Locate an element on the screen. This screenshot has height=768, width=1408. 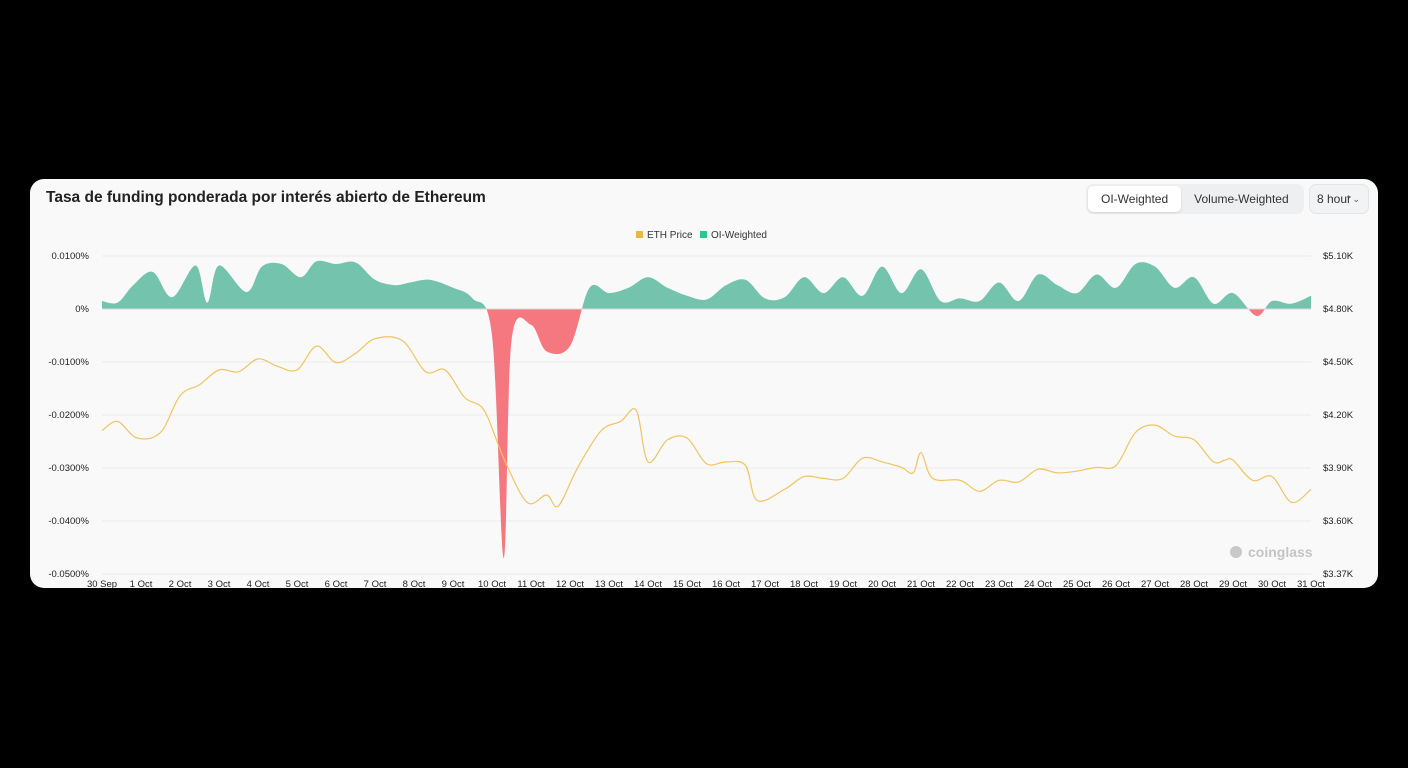
x-tick-label: 31 Oct is located at coordinates (1311, 583).